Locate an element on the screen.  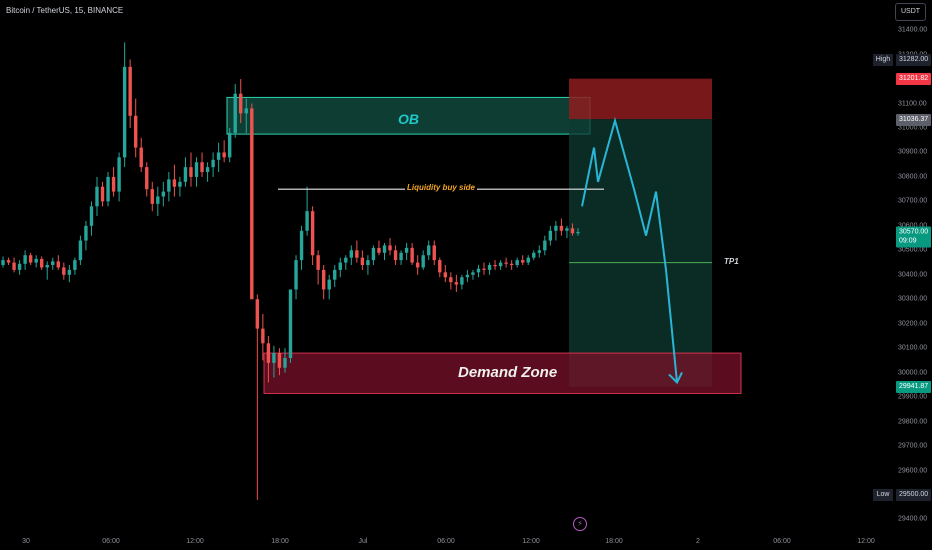
projection-path is located at coordinates (629, 249).